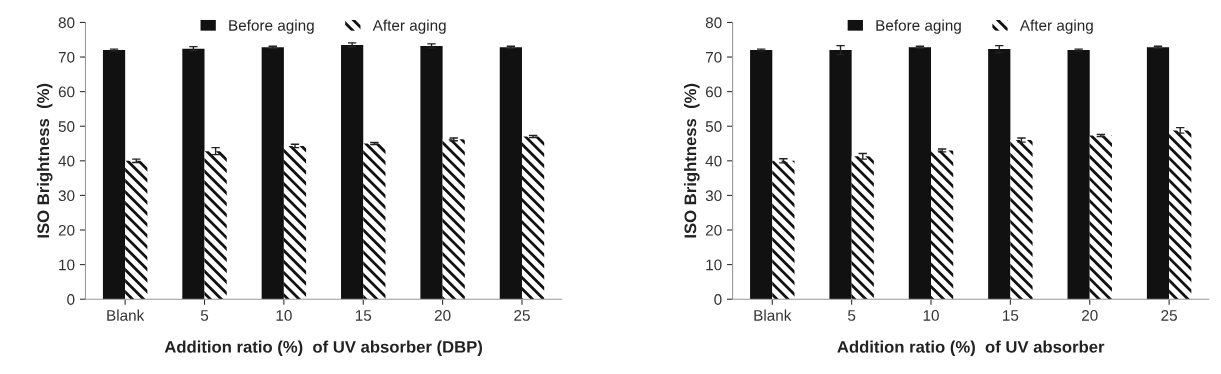 The height and width of the screenshot is (374, 1221). I want to click on x-axis-title: Addition ratio (%) of UV absorber, so click(971, 348).